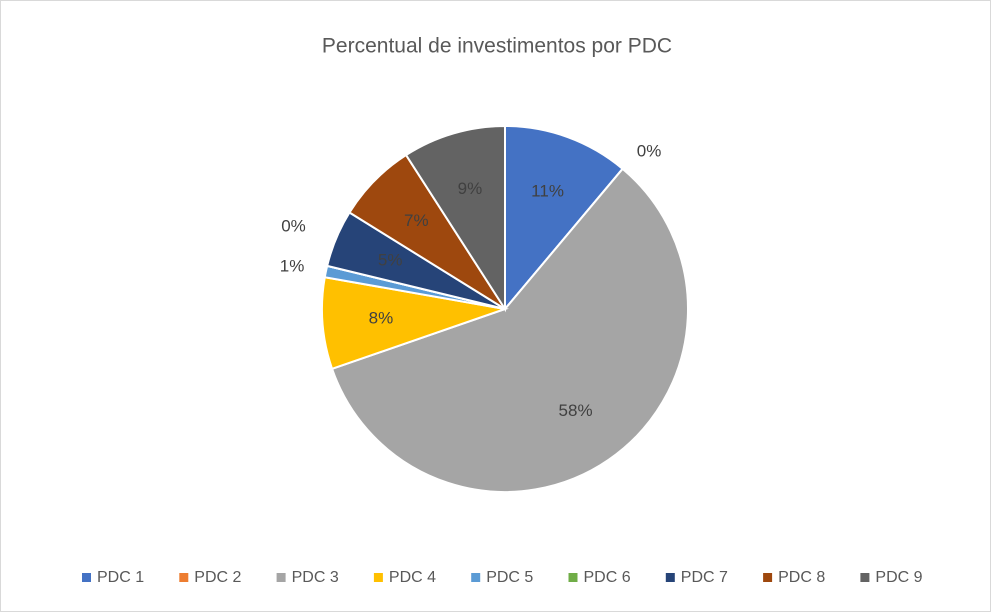  Describe the element at coordinates (607, 577) in the screenshot. I see `legend-label: PDC 6` at that location.